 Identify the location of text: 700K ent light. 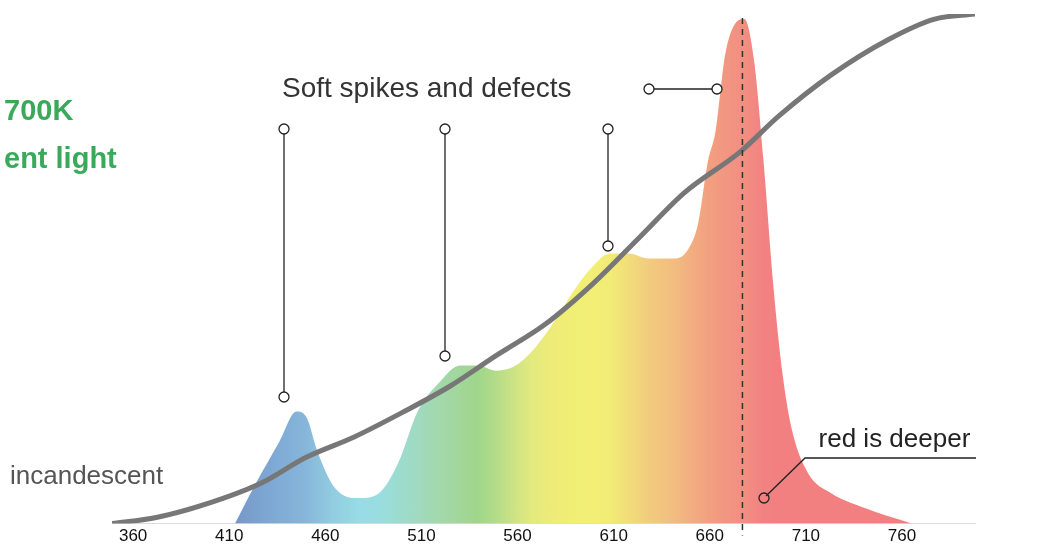
(60, 134).